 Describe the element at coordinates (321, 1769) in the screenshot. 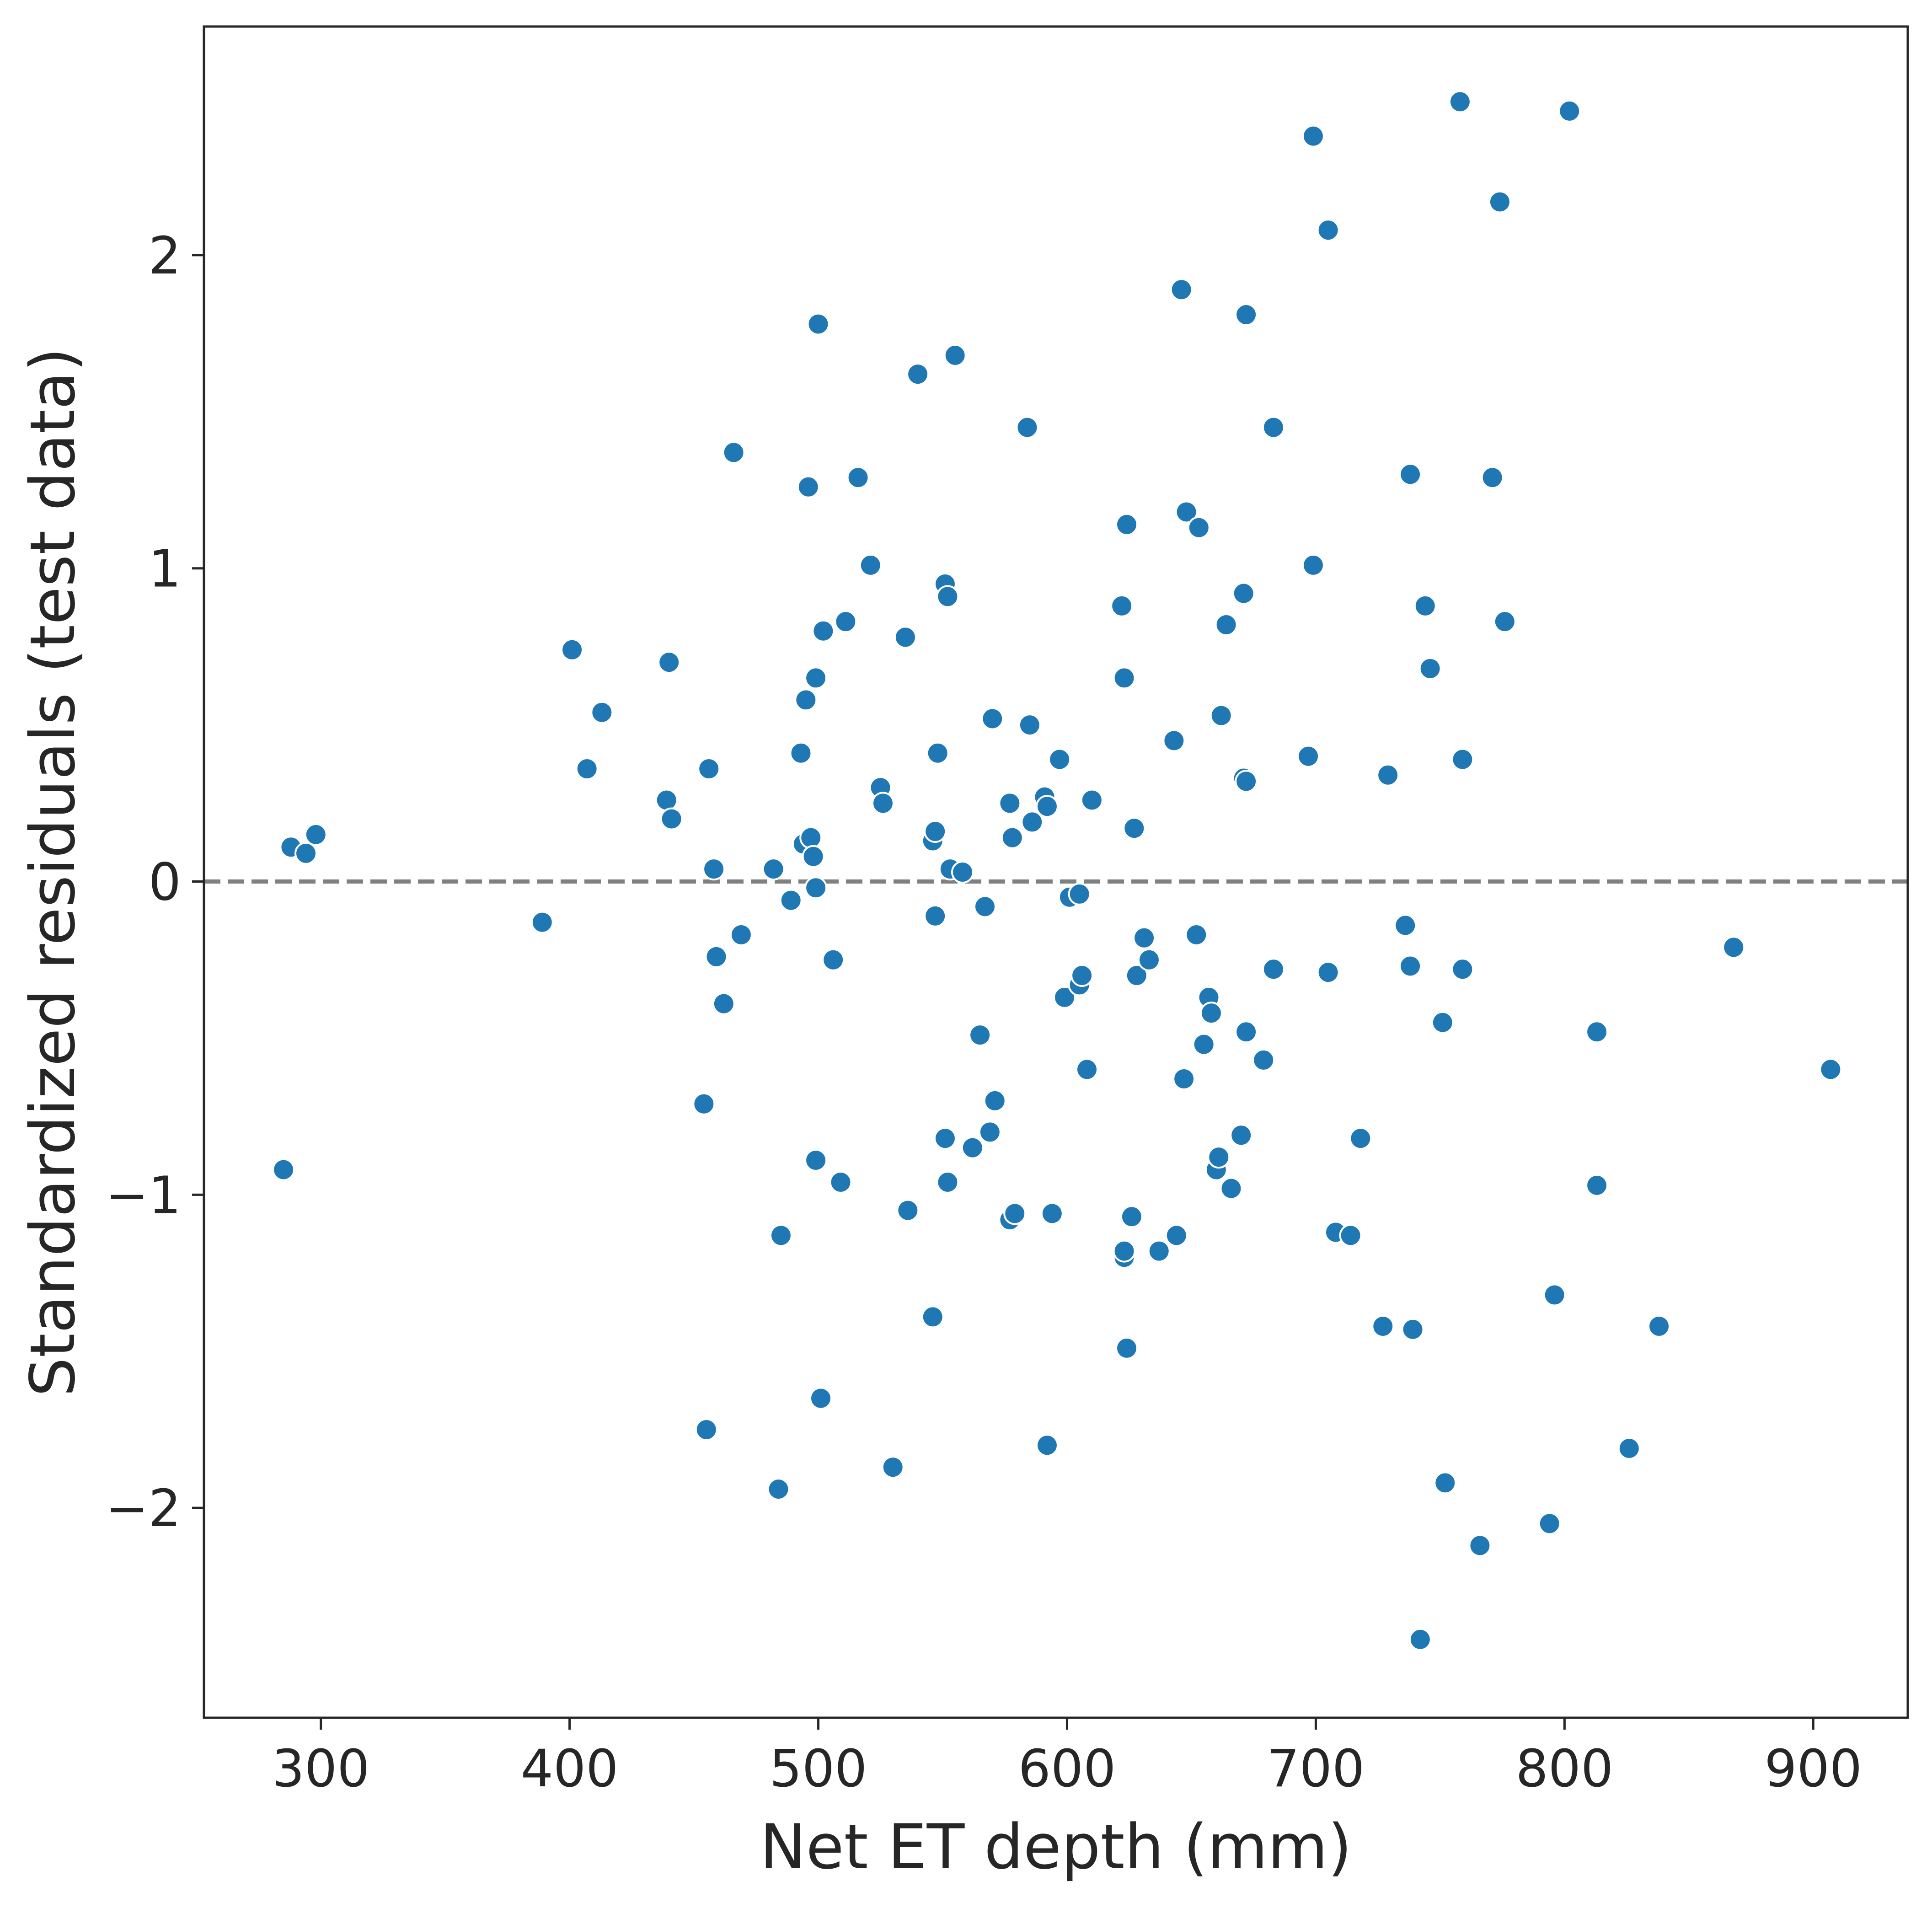

I see `x-tick-label: 300` at that location.